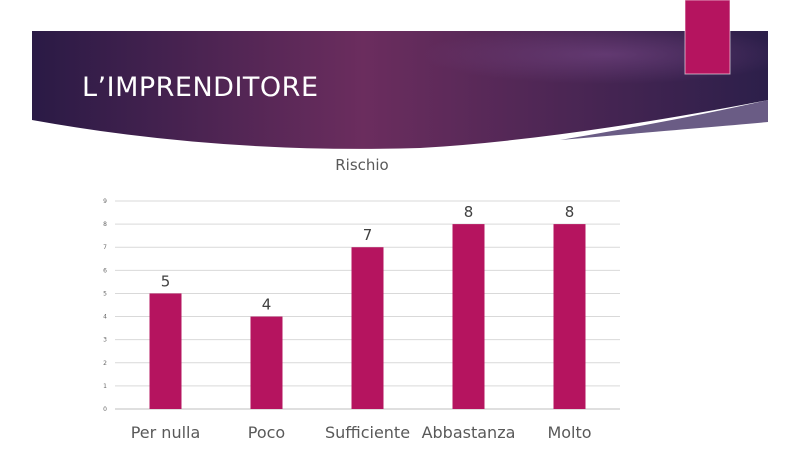 Image resolution: width=800 pixels, height=450 pixels. Describe the element at coordinates (469, 432) in the screenshot. I see `category-label: Abbastanza` at that location.